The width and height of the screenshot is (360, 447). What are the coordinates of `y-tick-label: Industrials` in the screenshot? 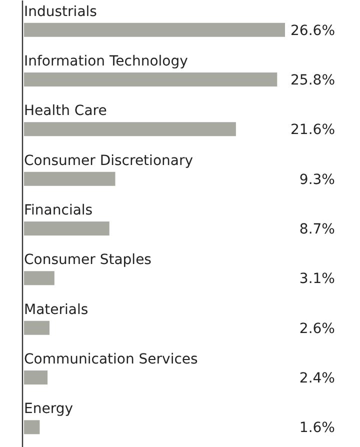 It's located at (60, 12).